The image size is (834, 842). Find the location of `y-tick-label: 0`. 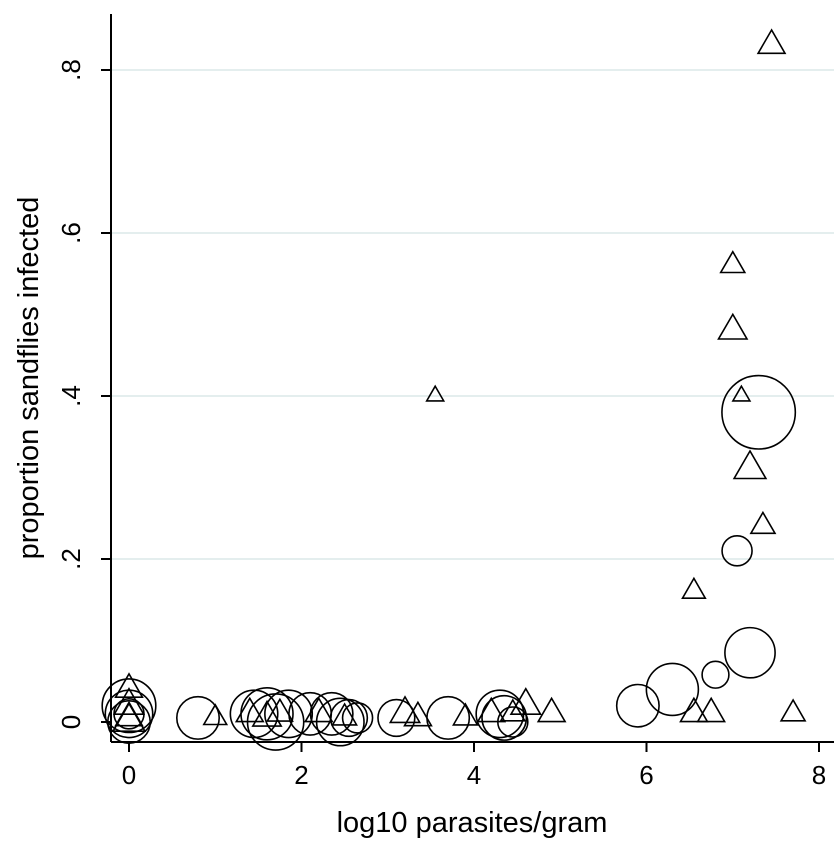

y-tick-label: 0 is located at coordinates (71, 722).